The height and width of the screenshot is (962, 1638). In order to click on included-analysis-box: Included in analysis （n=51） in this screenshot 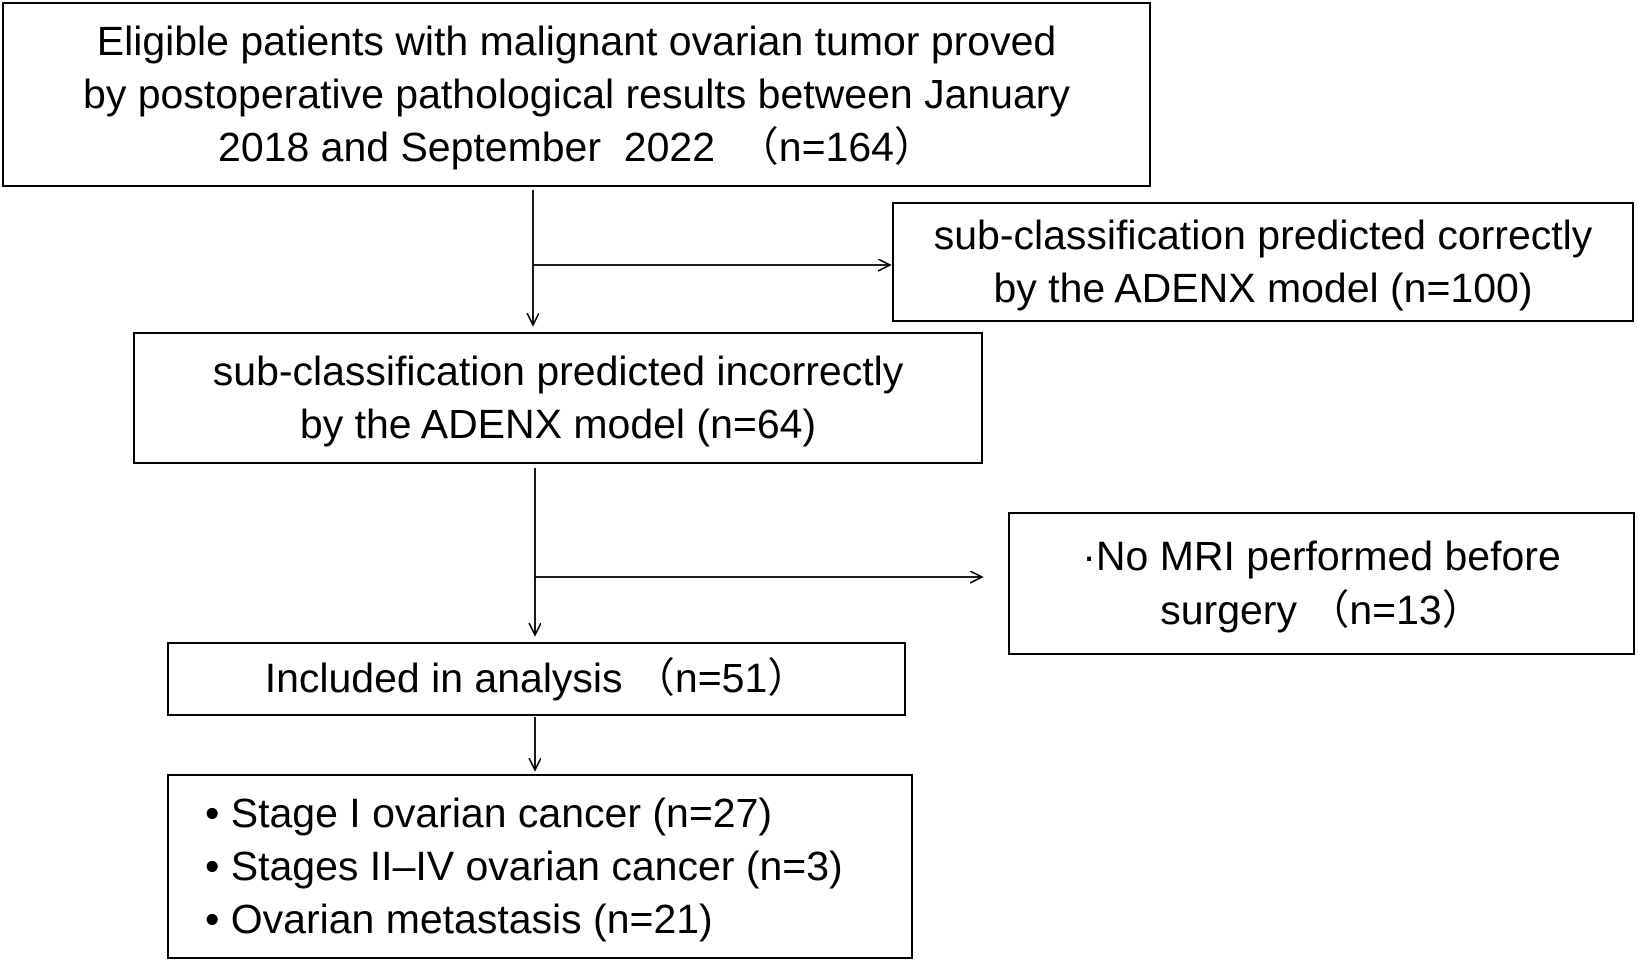, I will do `click(536, 679)`.